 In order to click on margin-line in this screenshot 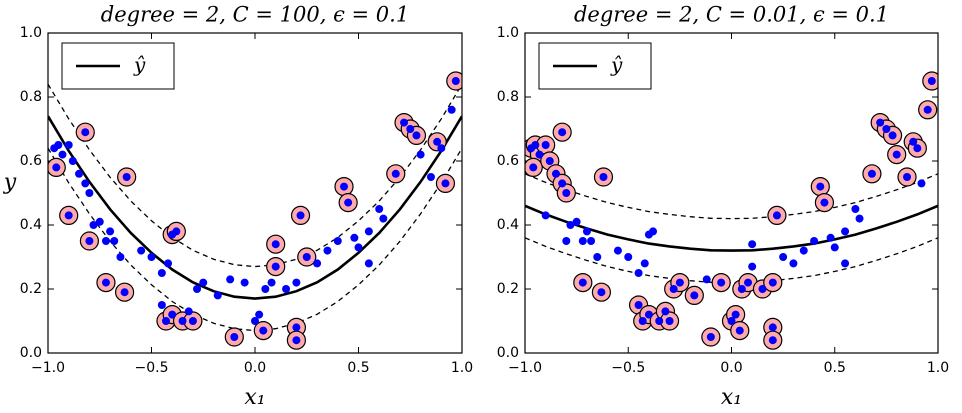, I will do `click(731, 260)`.